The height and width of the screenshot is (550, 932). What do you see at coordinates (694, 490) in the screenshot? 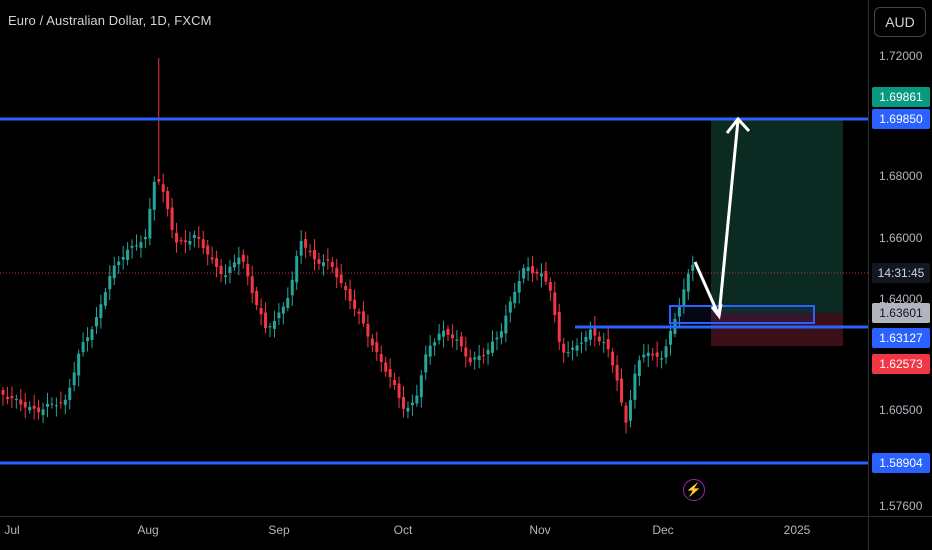
I see `lightning-icon: ⚡` at bounding box center [694, 490].